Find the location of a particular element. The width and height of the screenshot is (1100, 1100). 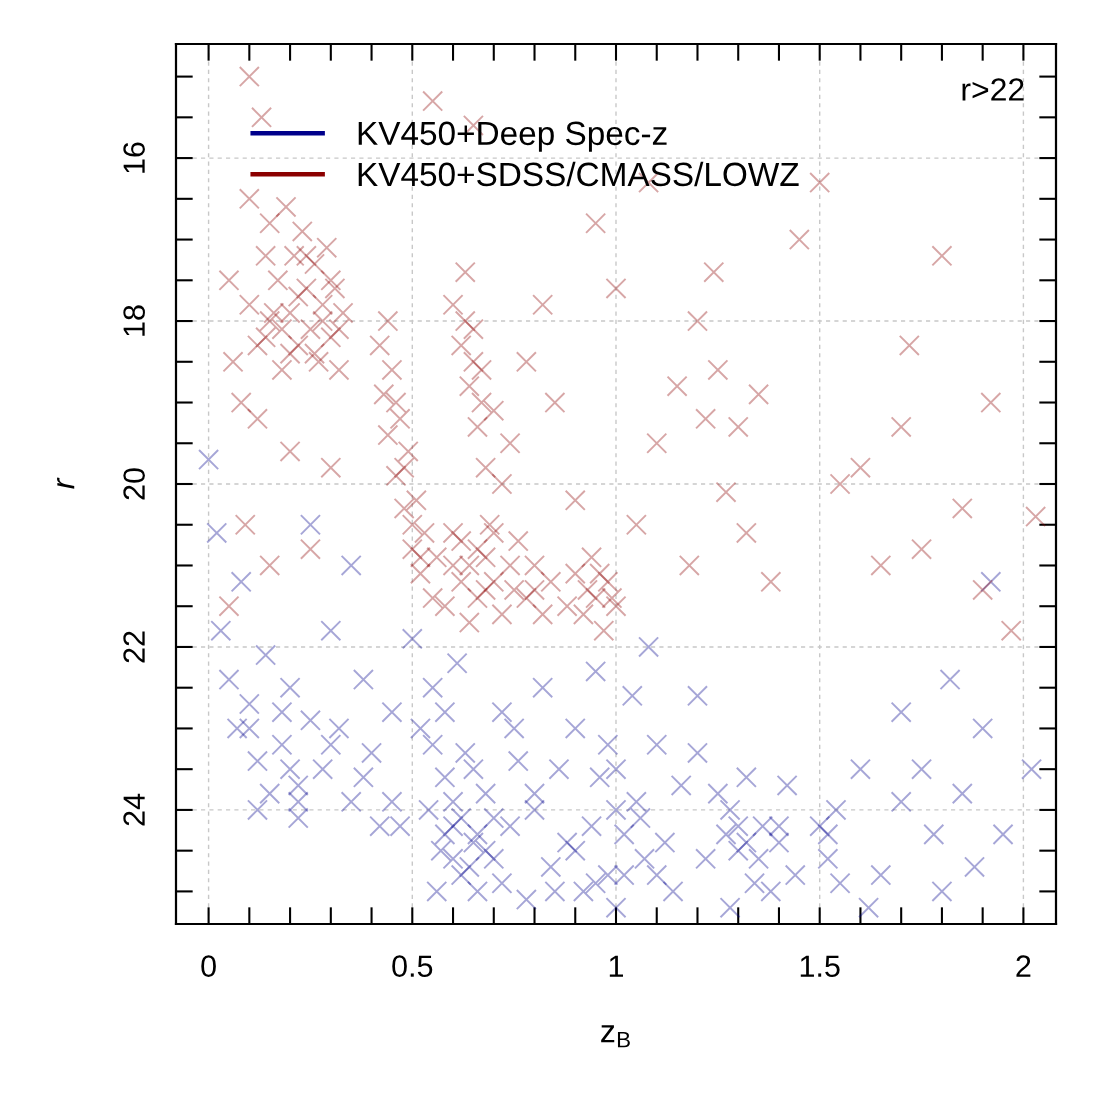

y-axis-title: r is located at coordinates (66, 483).